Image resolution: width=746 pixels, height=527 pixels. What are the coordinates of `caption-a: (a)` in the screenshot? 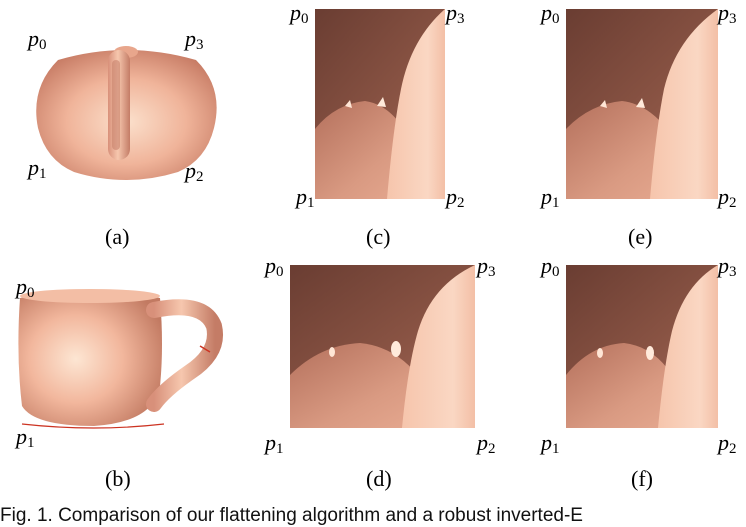 It's located at (117, 236).